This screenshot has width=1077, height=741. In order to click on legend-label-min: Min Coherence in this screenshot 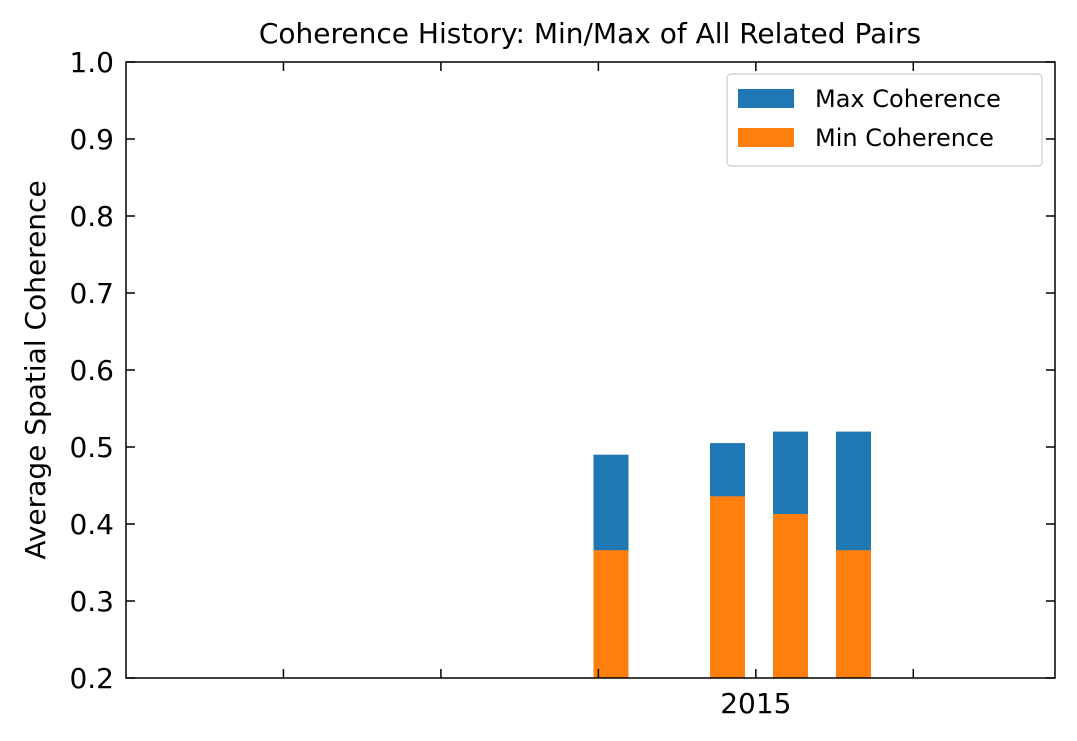, I will do `click(904, 138)`.